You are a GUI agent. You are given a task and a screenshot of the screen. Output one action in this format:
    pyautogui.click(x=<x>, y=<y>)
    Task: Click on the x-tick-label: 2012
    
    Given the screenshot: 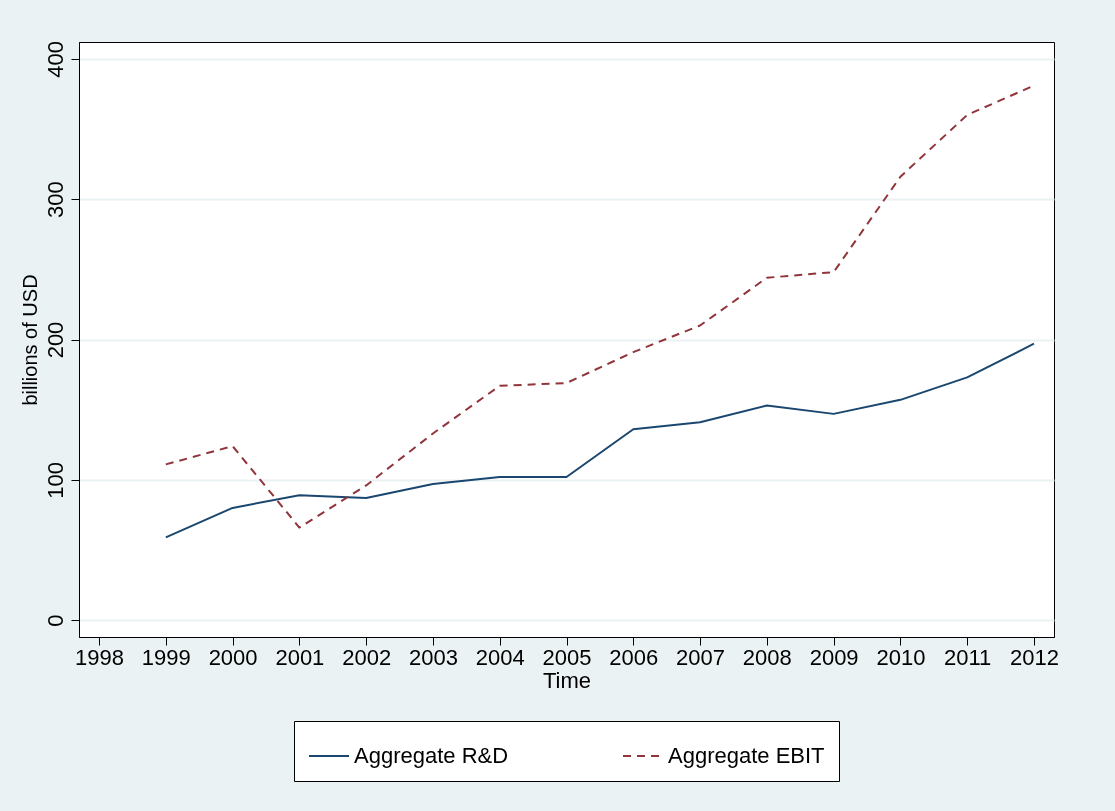 What is the action you would take?
    pyautogui.click(x=1034, y=657)
    